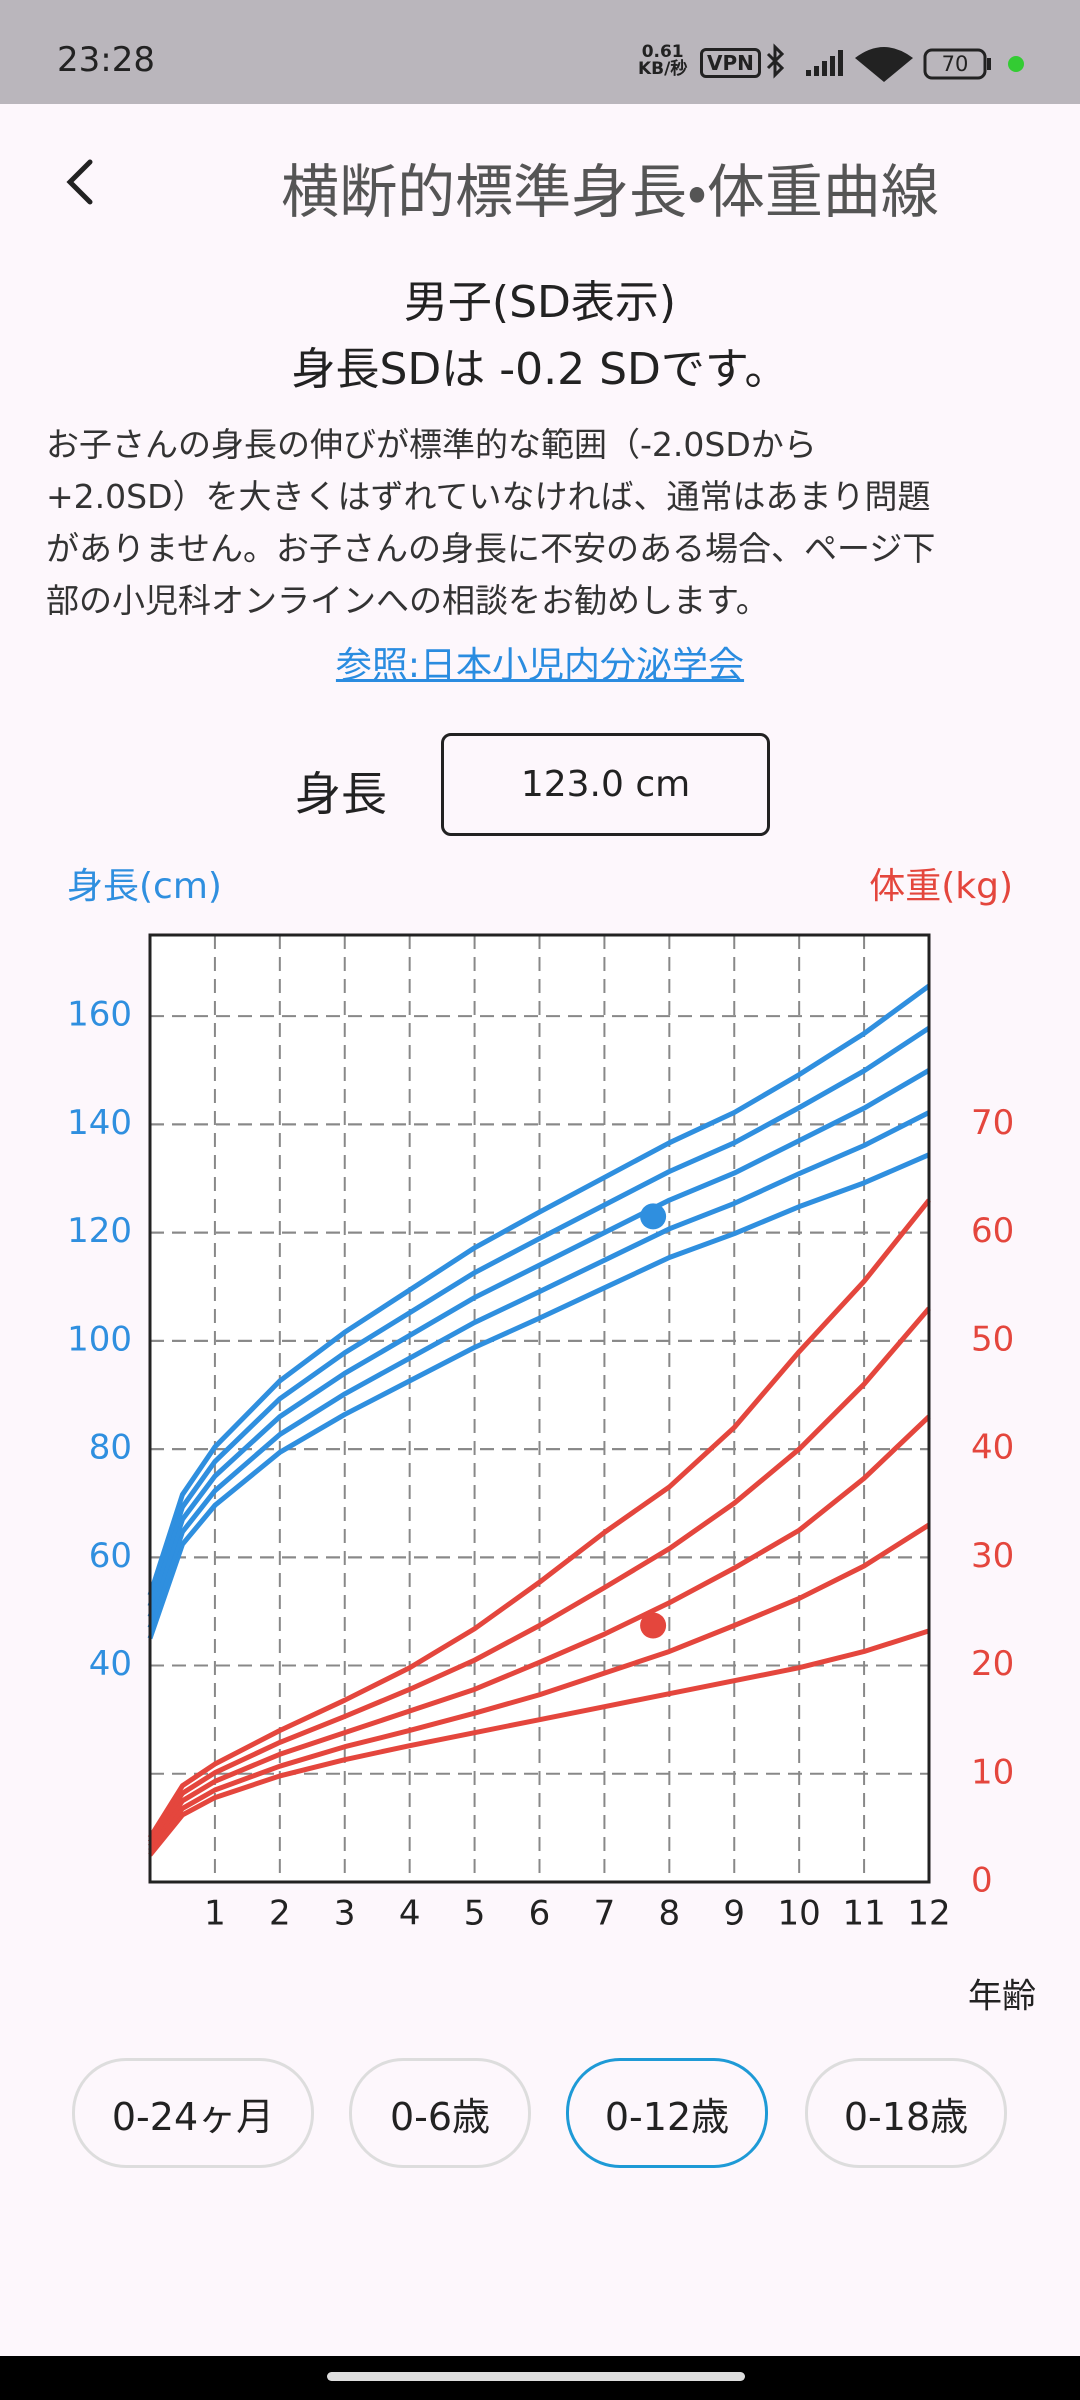 Image resolution: width=1080 pixels, height=2400 pixels. Describe the element at coordinates (992, 1448) in the screenshot. I see `y2-tick-label: 40` at that location.